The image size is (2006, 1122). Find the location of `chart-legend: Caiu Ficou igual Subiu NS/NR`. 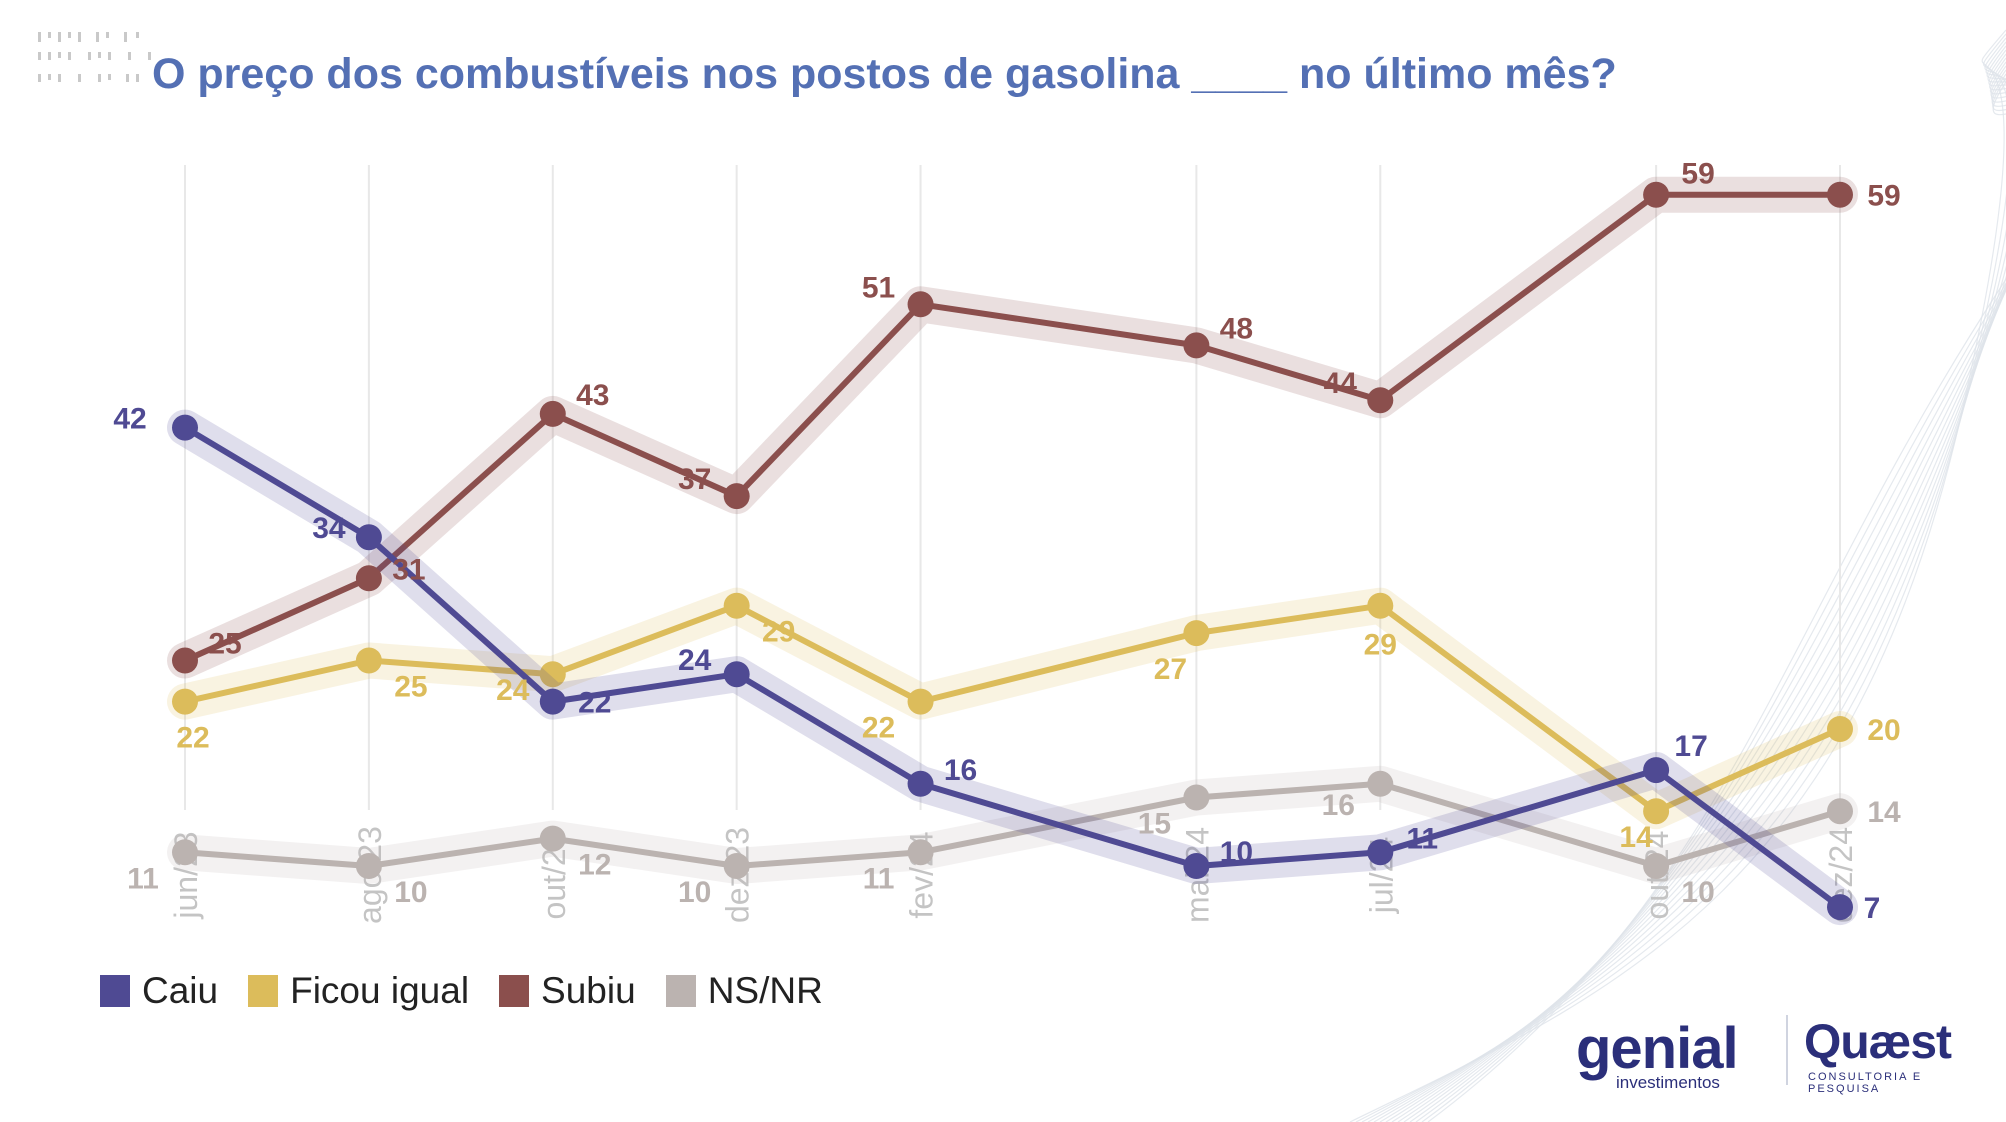

chart-legend: Caiu Ficou igual Subiu NS/NR is located at coordinates (476, 991).